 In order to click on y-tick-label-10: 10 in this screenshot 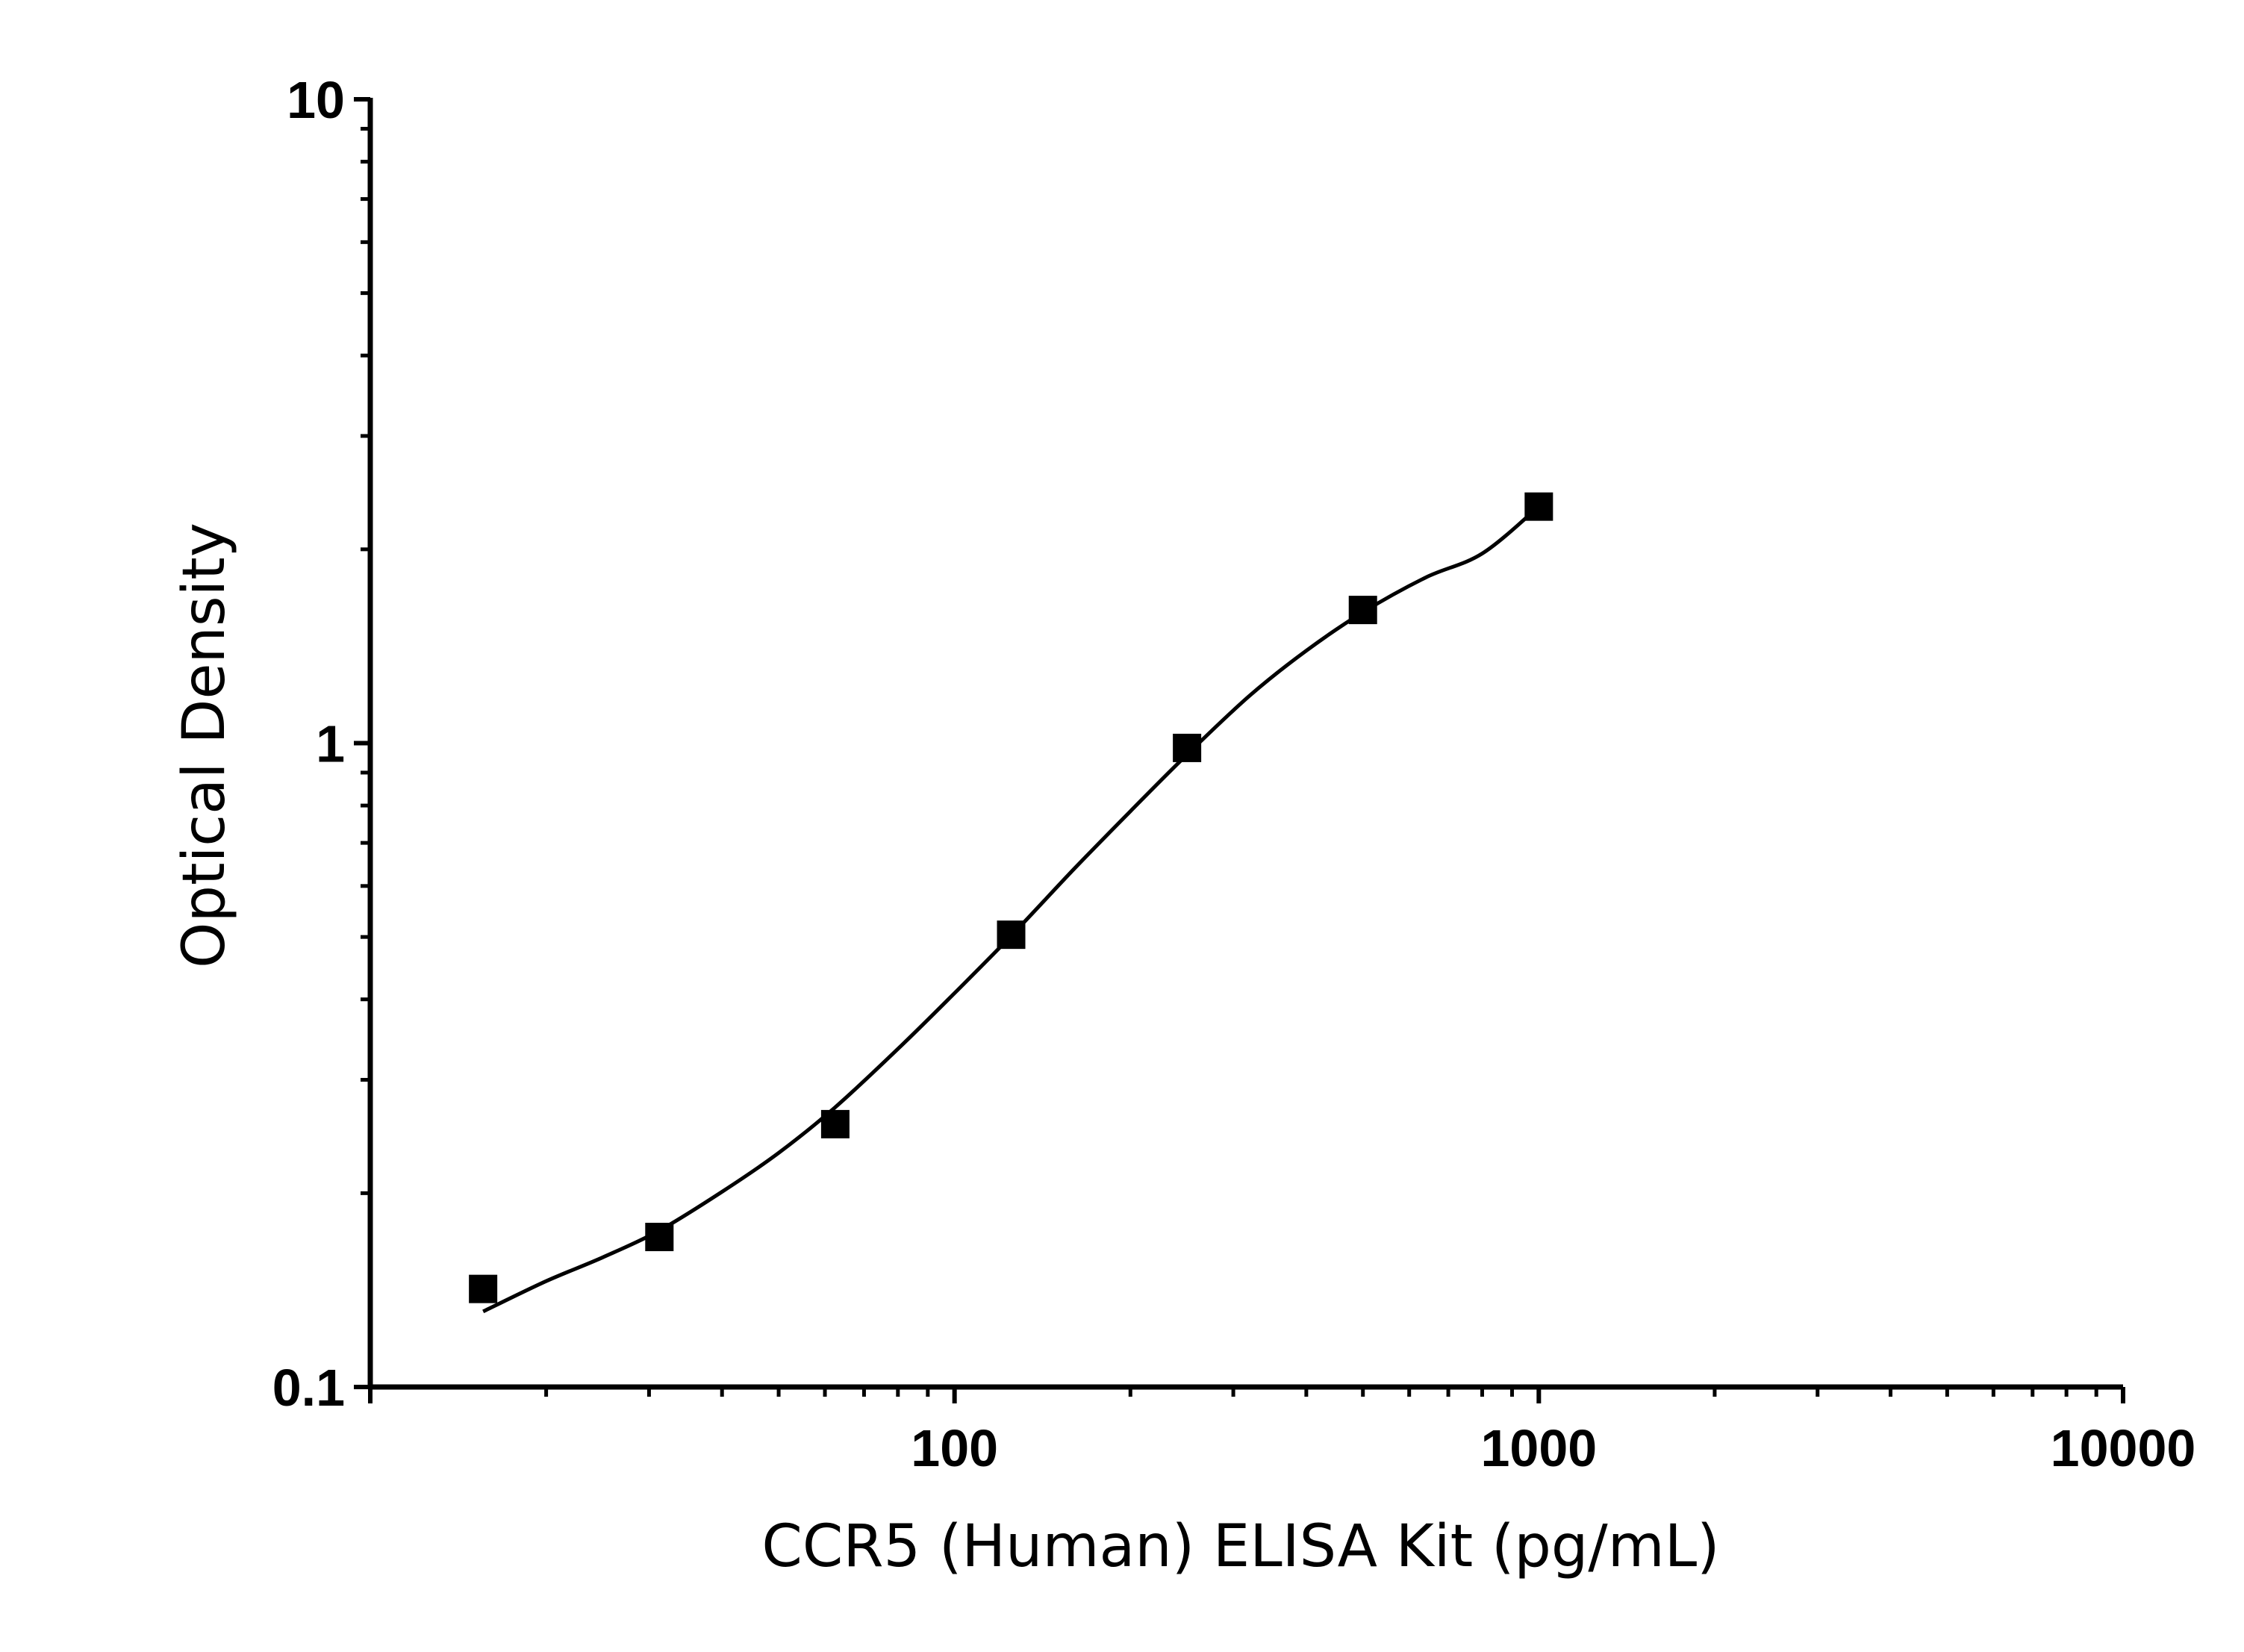, I will do `click(316, 100)`.